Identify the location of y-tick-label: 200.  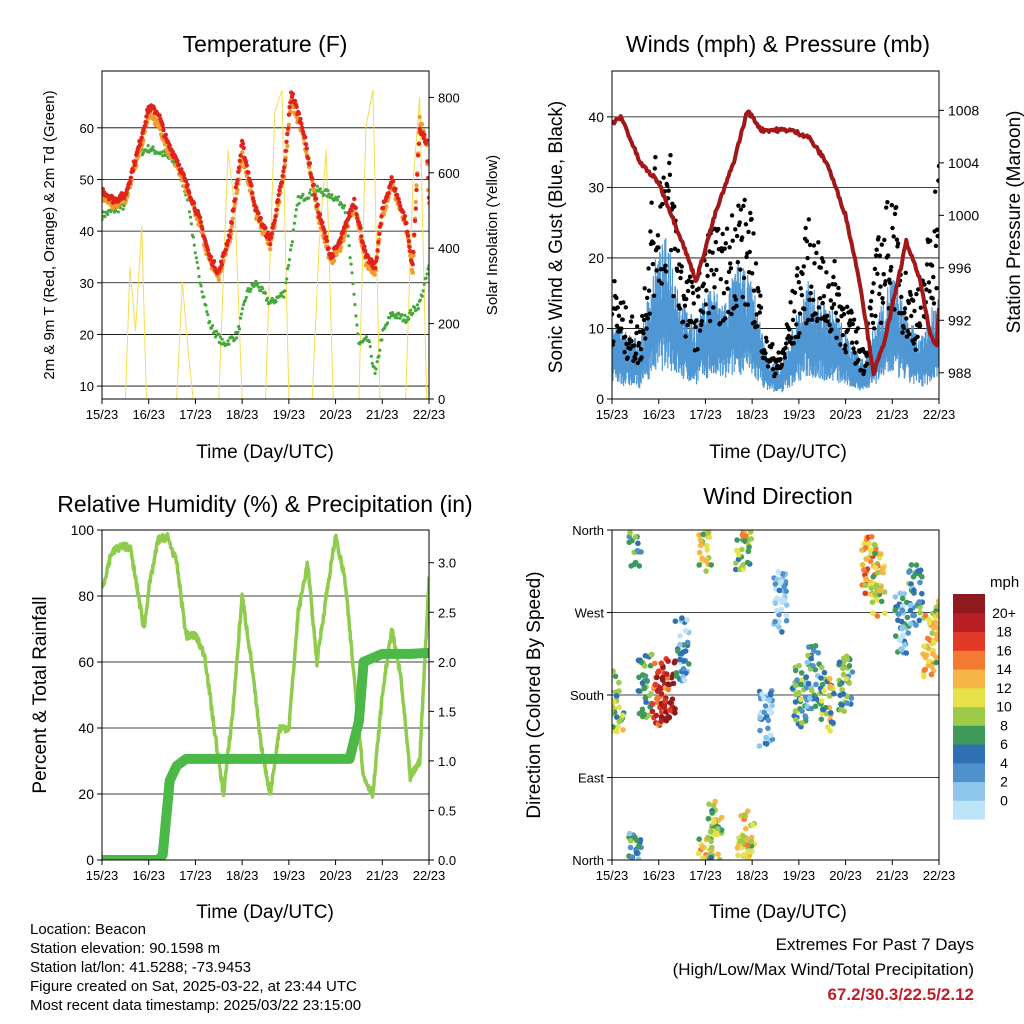
(449, 324).